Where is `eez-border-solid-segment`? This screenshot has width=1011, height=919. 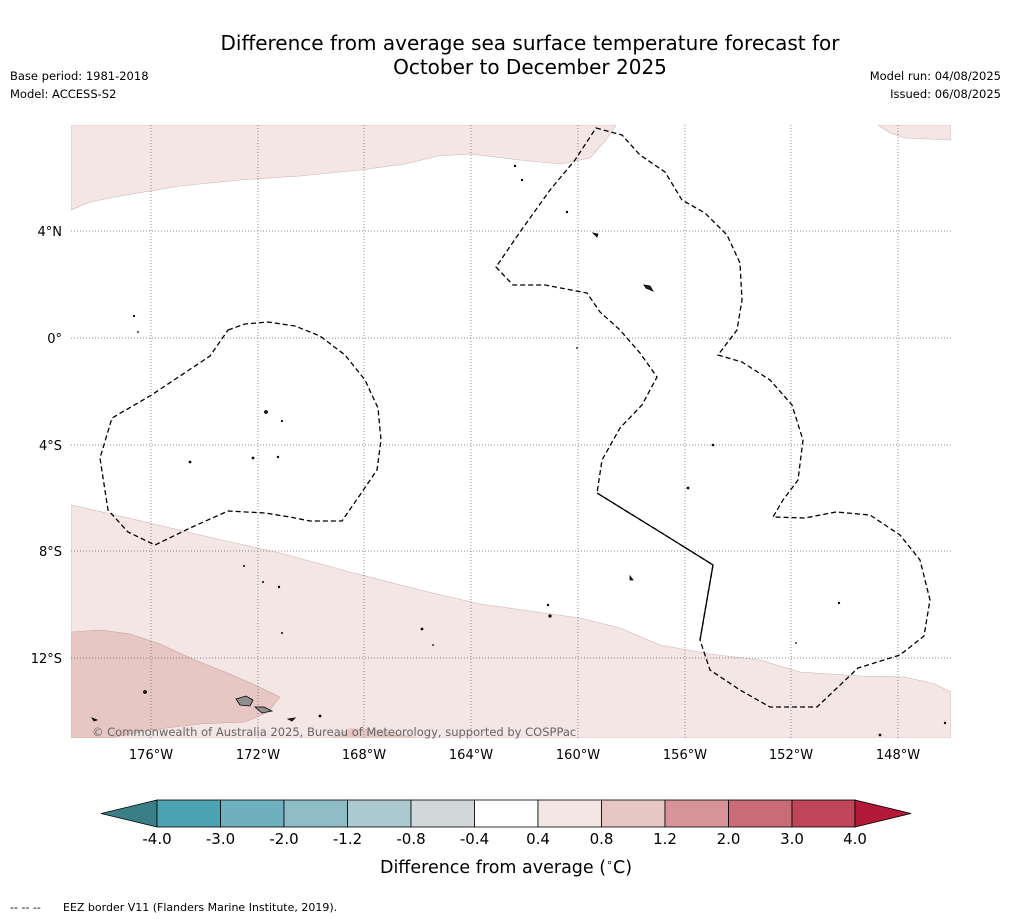
eez-border-solid-segment is located at coordinates (655, 566).